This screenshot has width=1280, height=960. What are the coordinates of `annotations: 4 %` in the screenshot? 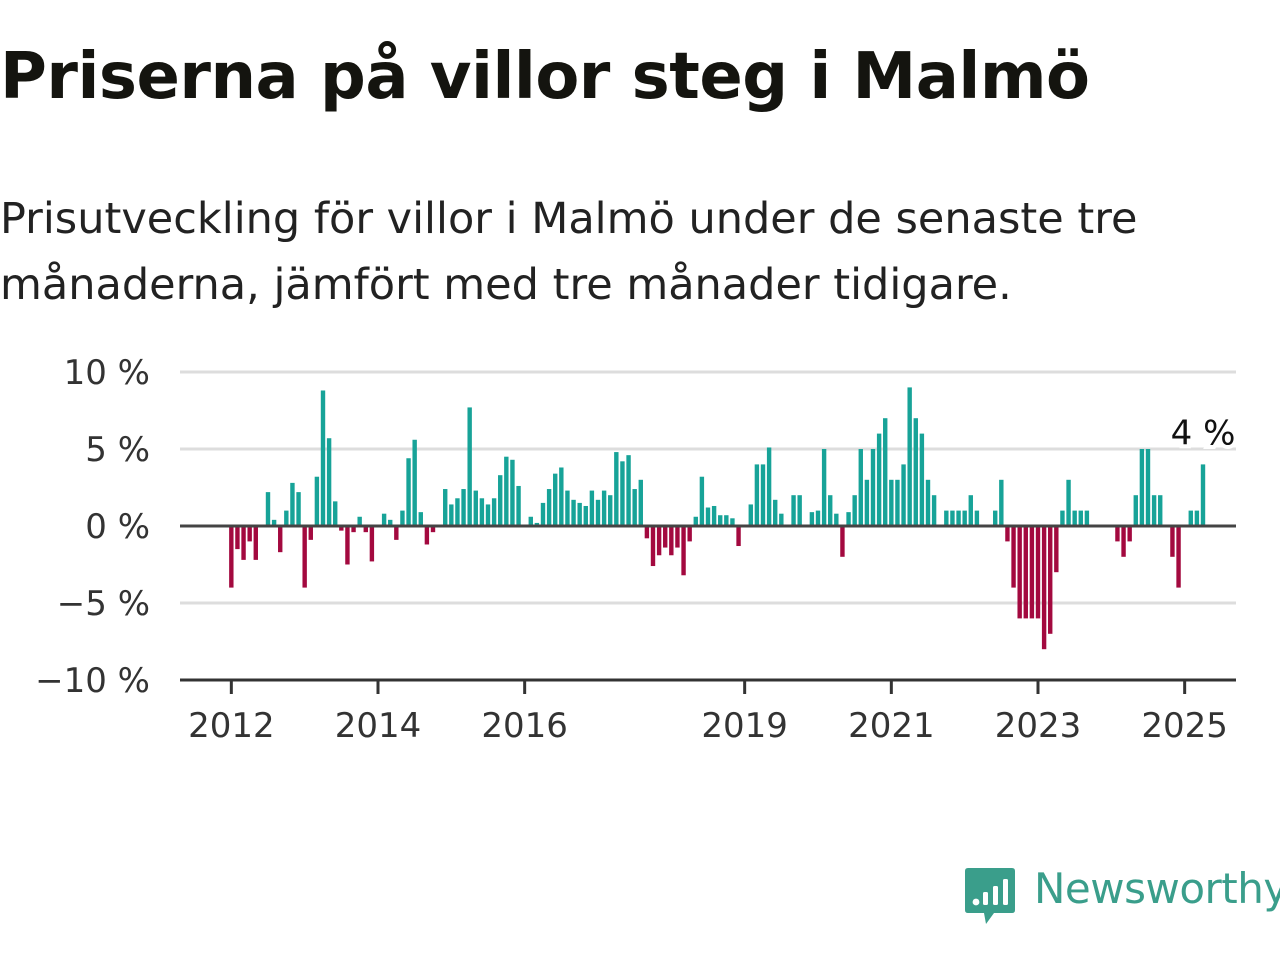 It's located at (1203, 433).